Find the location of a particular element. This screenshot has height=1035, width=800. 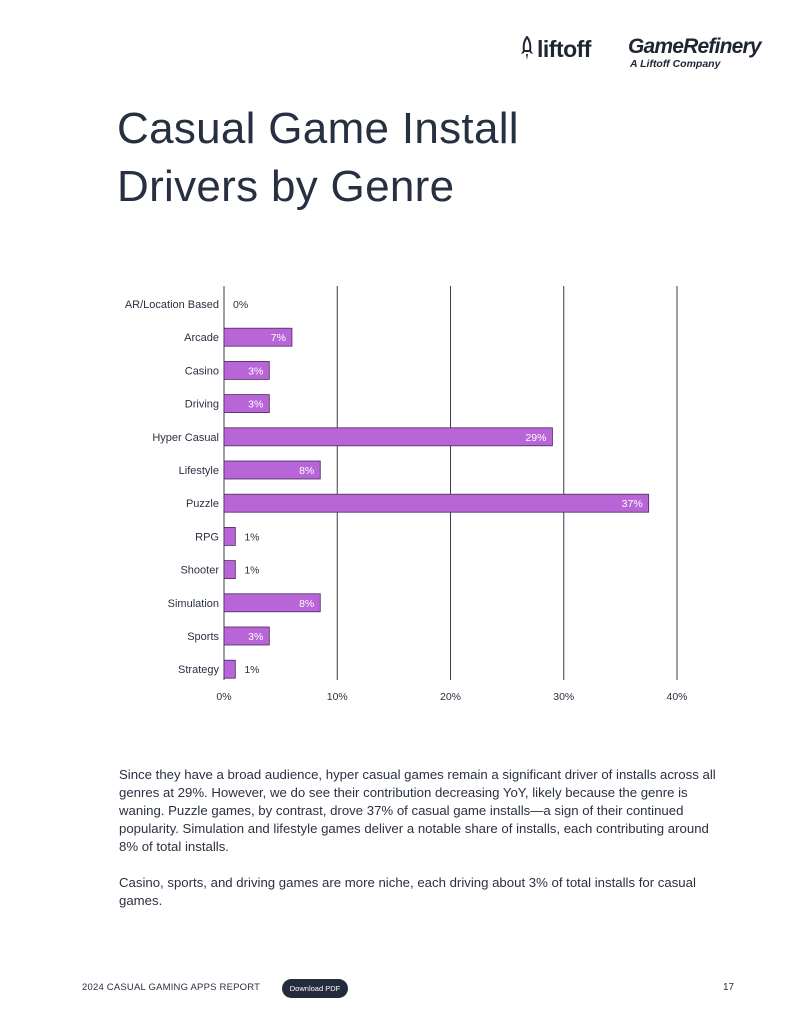

data-label: 29% is located at coordinates (535, 438).